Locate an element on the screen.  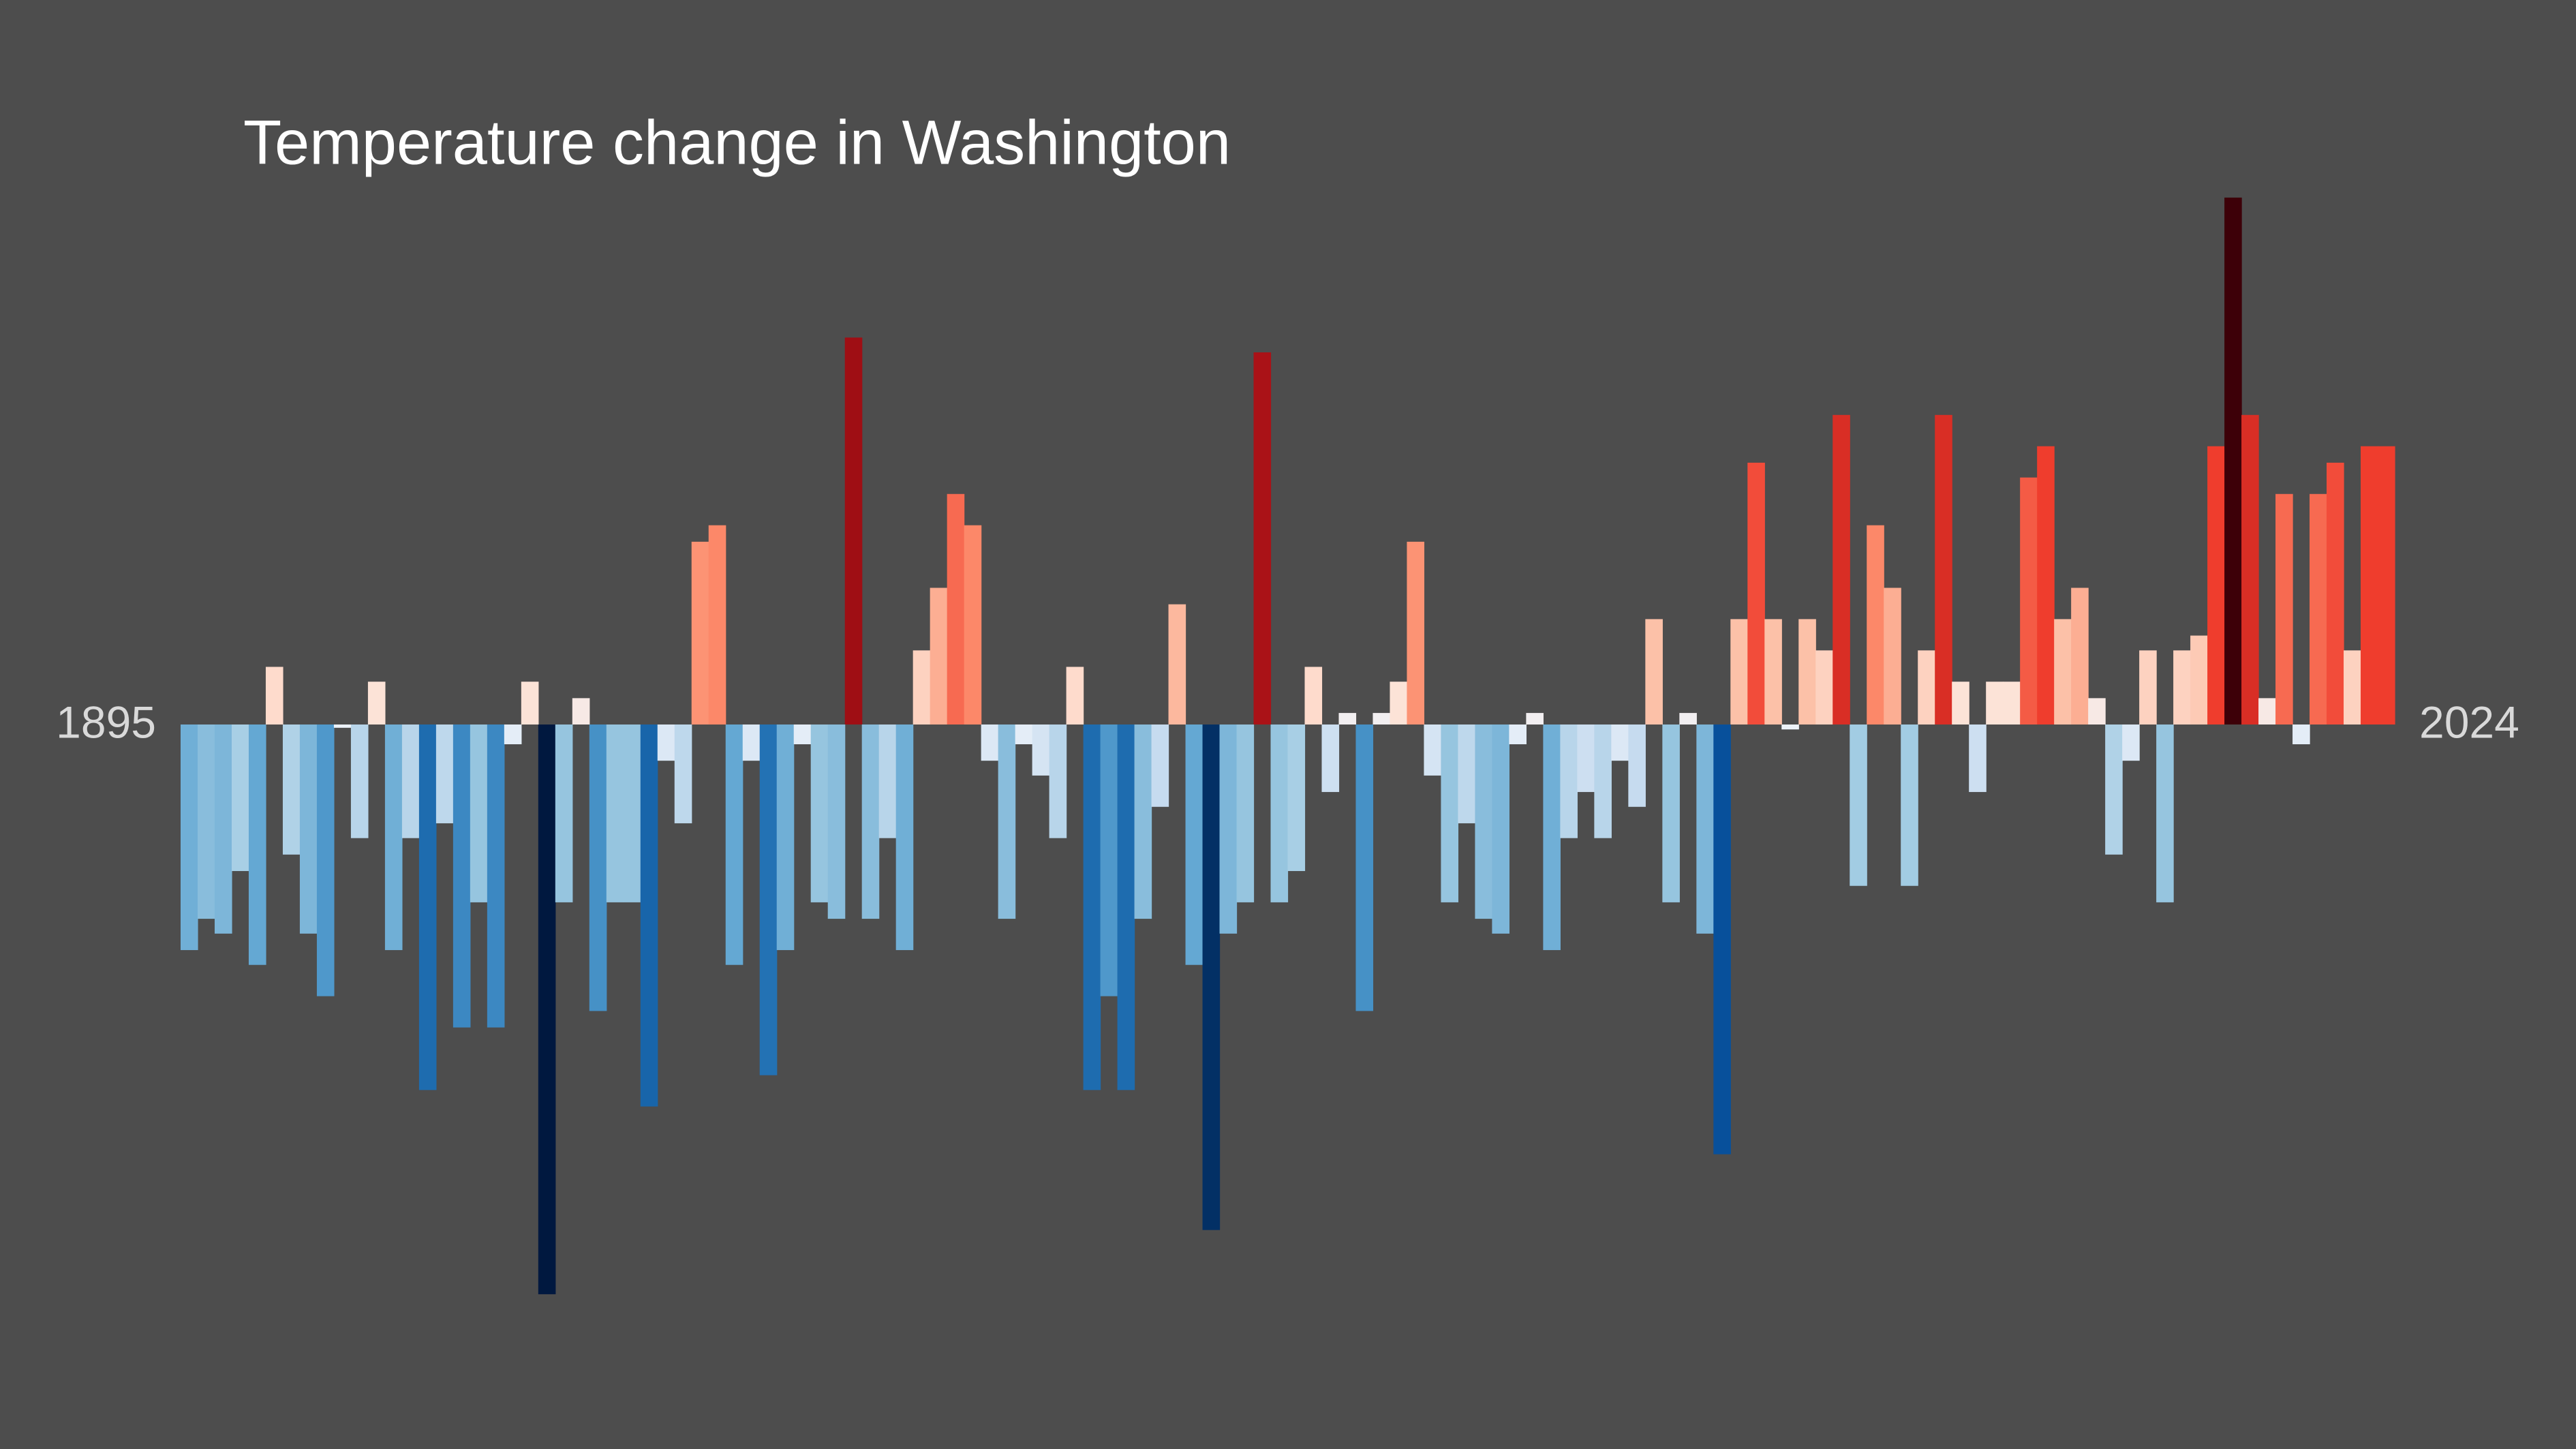
chart-title: Temperature change in Washington is located at coordinates (737, 142).